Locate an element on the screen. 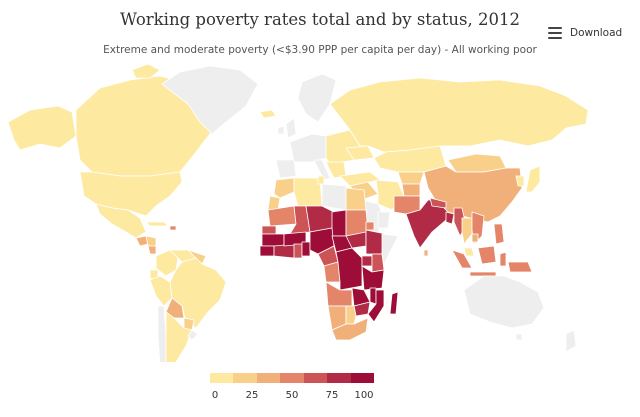  country-cuba is located at coordinates (157, 224).